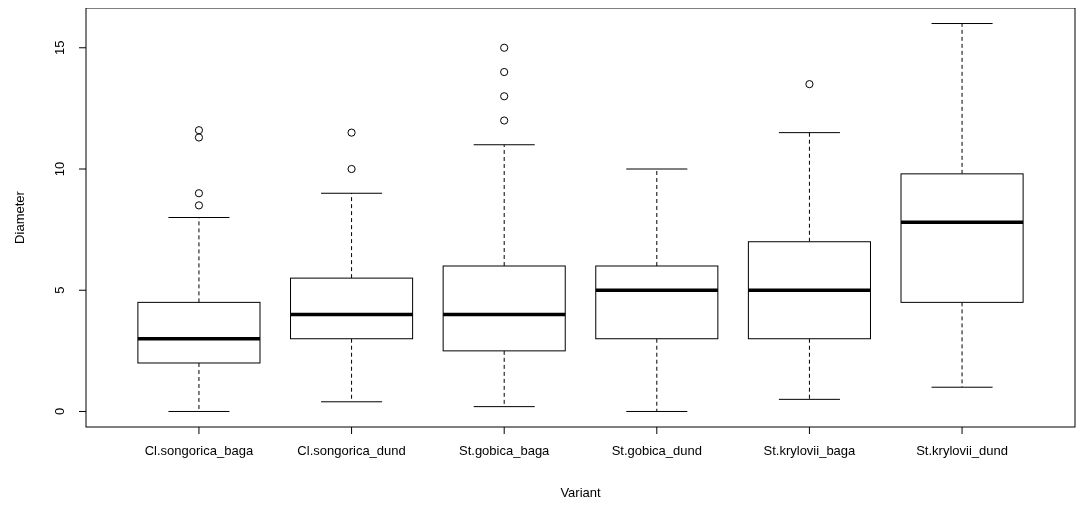 Image resolution: width=1087 pixels, height=520 pixels. What do you see at coordinates (59, 47) in the screenshot?
I see `y-tick-label: 15` at bounding box center [59, 47].